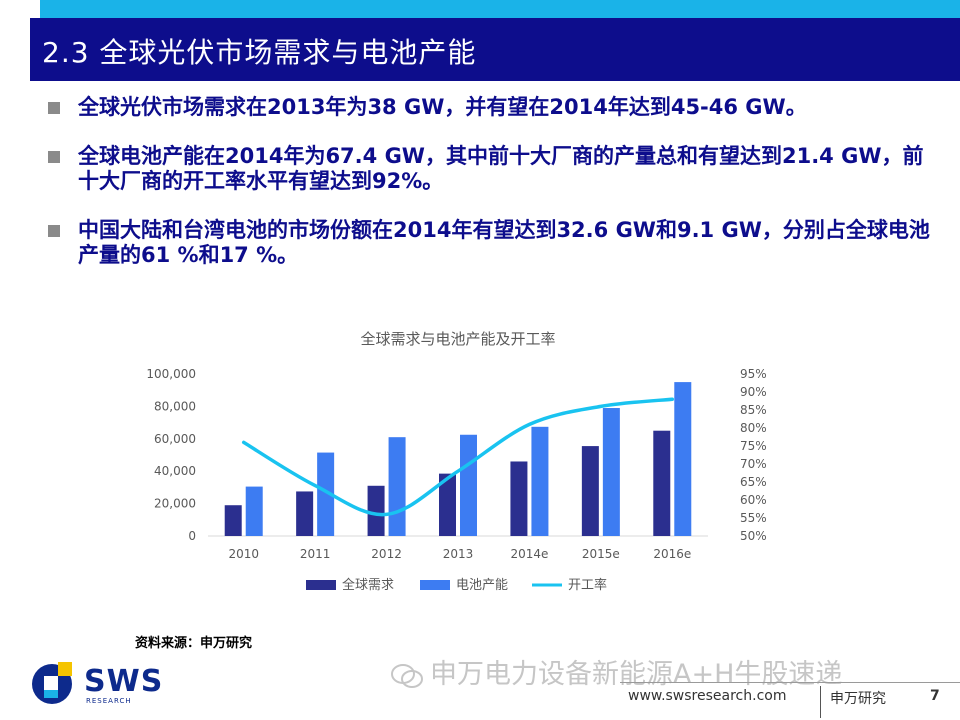  I want to click on logo-subtext: RESEARCH, so click(109, 701).